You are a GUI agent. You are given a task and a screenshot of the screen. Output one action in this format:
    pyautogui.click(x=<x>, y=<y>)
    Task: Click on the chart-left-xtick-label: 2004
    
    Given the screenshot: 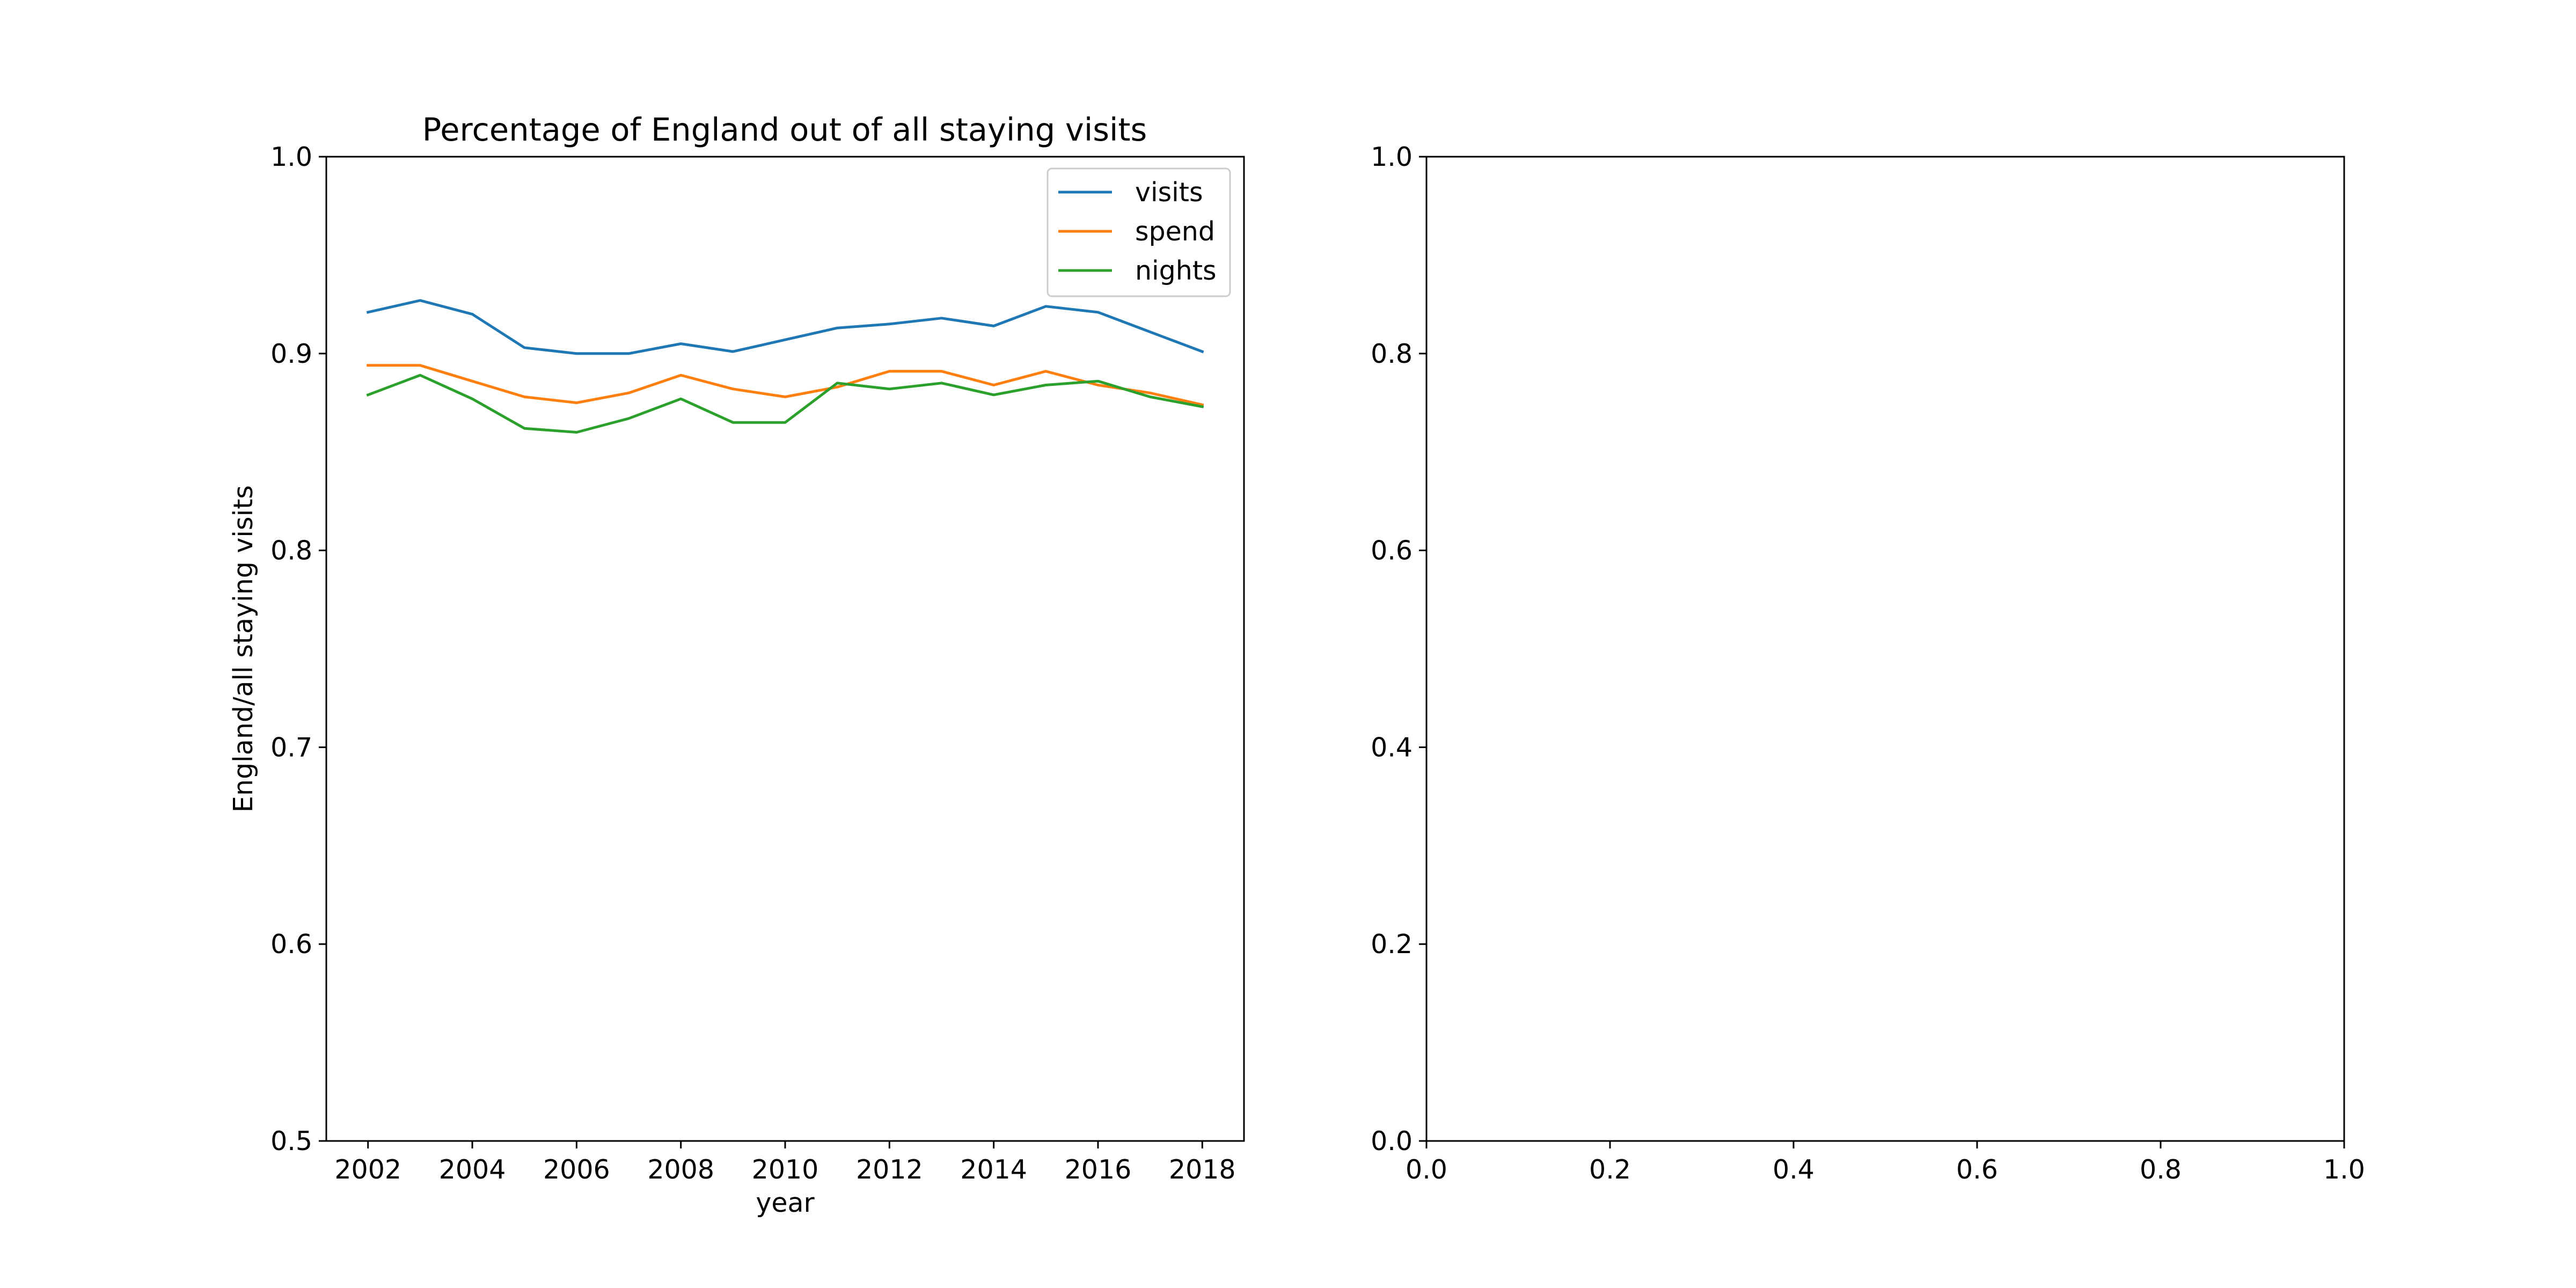 What is the action you would take?
    pyautogui.click(x=472, y=1169)
    